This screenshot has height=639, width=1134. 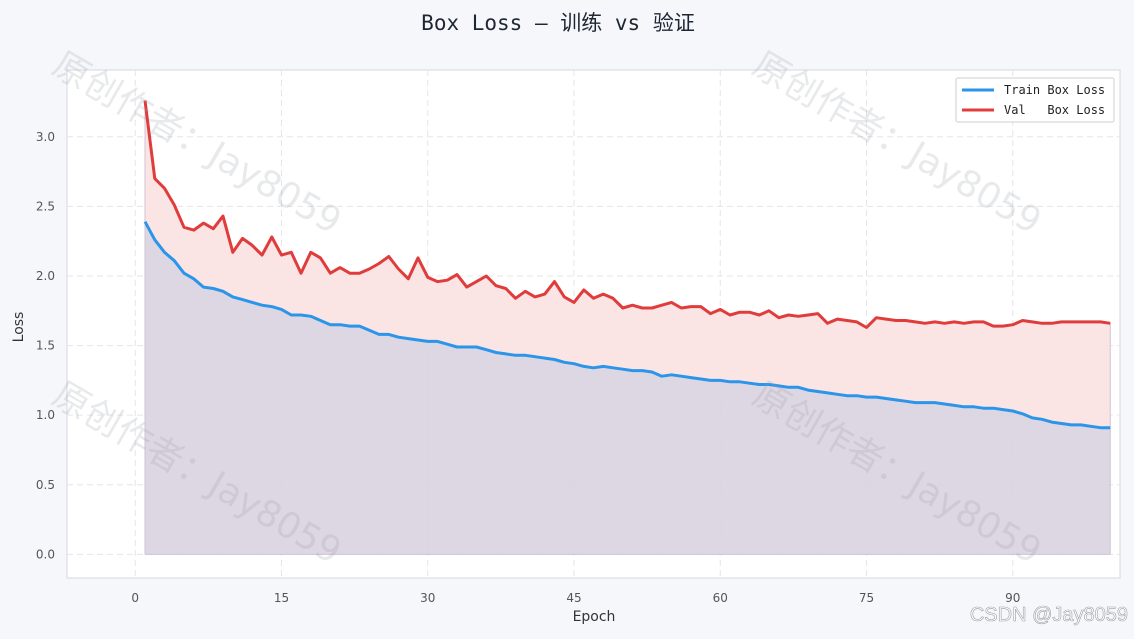 I want to click on x-tick-label: 0, so click(x=135, y=598).